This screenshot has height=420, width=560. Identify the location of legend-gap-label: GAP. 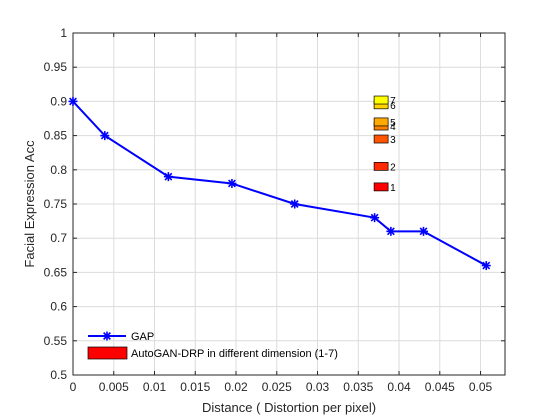
(142, 337).